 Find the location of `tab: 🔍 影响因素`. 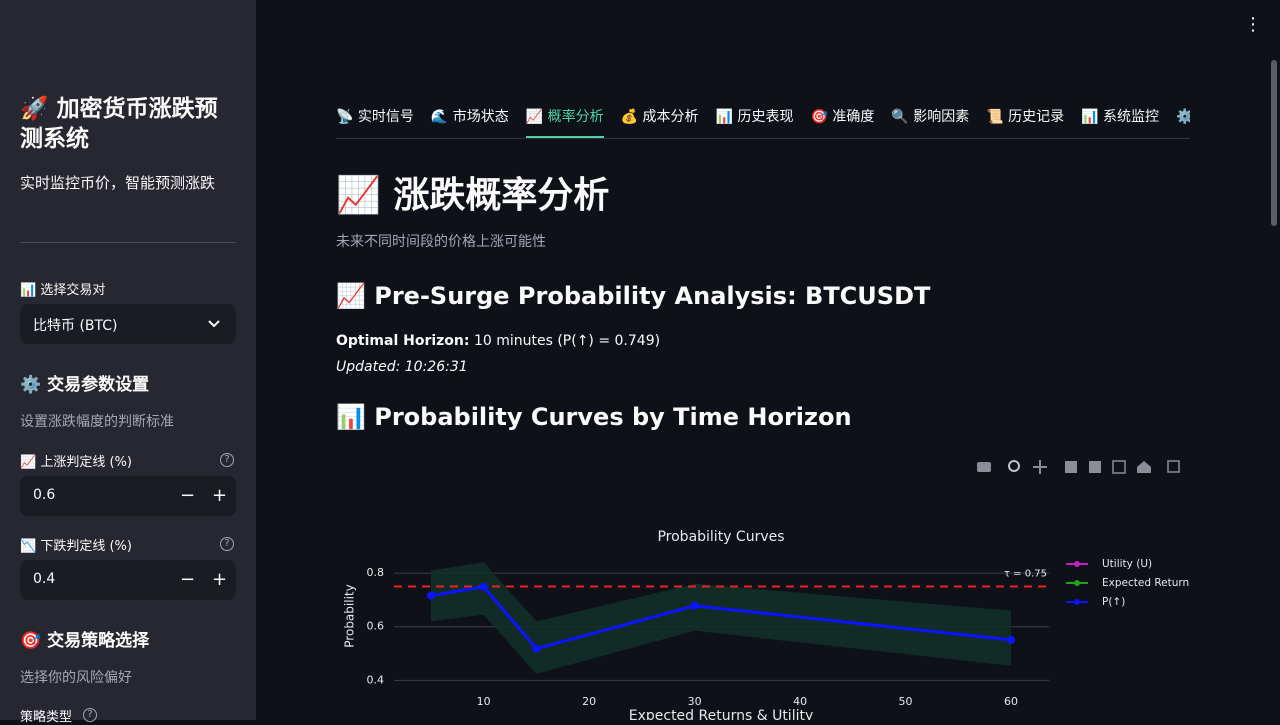

tab: 🔍 影响因素 is located at coordinates (930, 117).